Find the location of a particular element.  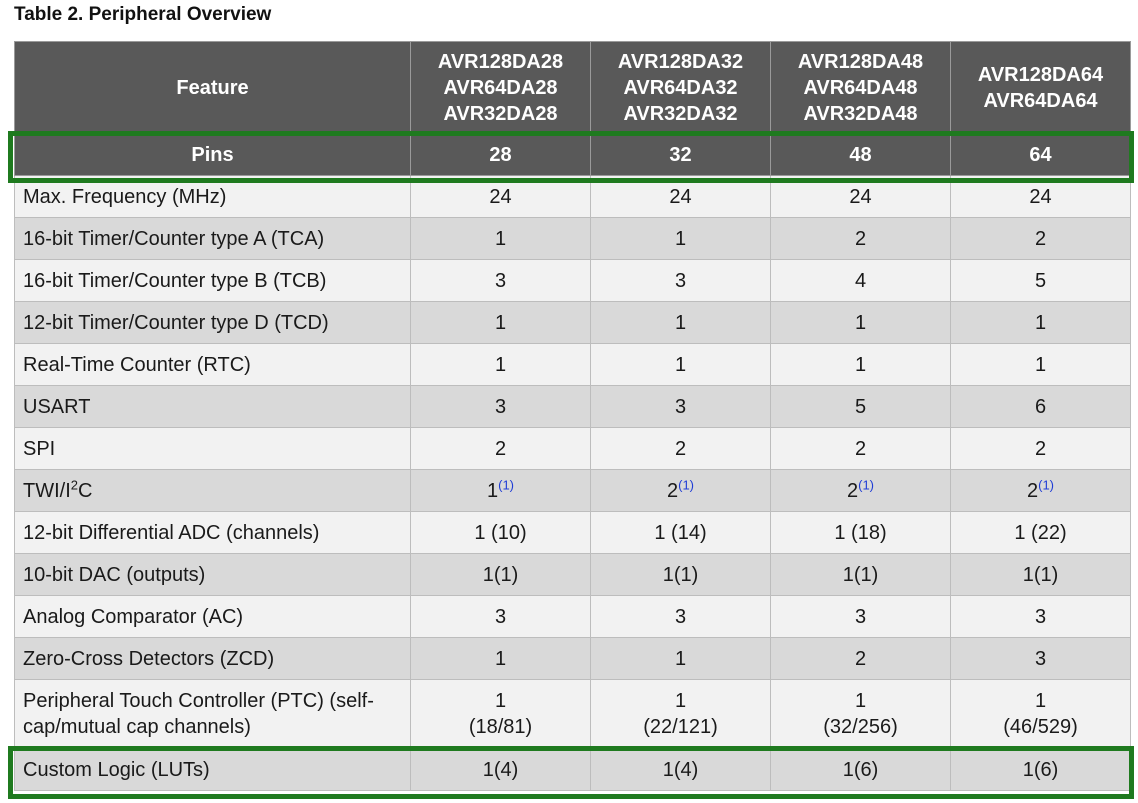

model-name: AVR128DA28 is located at coordinates (500, 62).